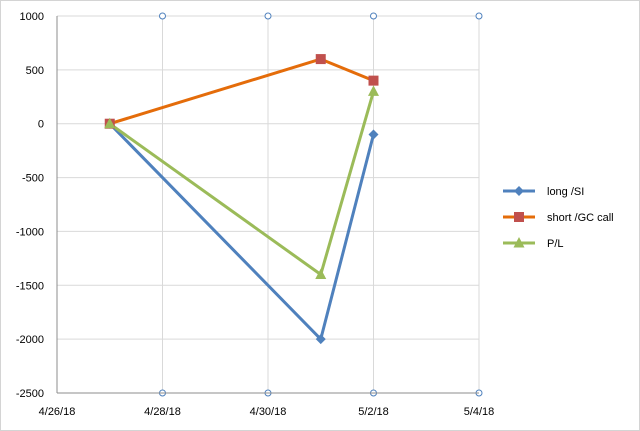 Image resolution: width=640 pixels, height=431 pixels. Describe the element at coordinates (30, 232) in the screenshot. I see `y-tick-label: -1000` at that location.